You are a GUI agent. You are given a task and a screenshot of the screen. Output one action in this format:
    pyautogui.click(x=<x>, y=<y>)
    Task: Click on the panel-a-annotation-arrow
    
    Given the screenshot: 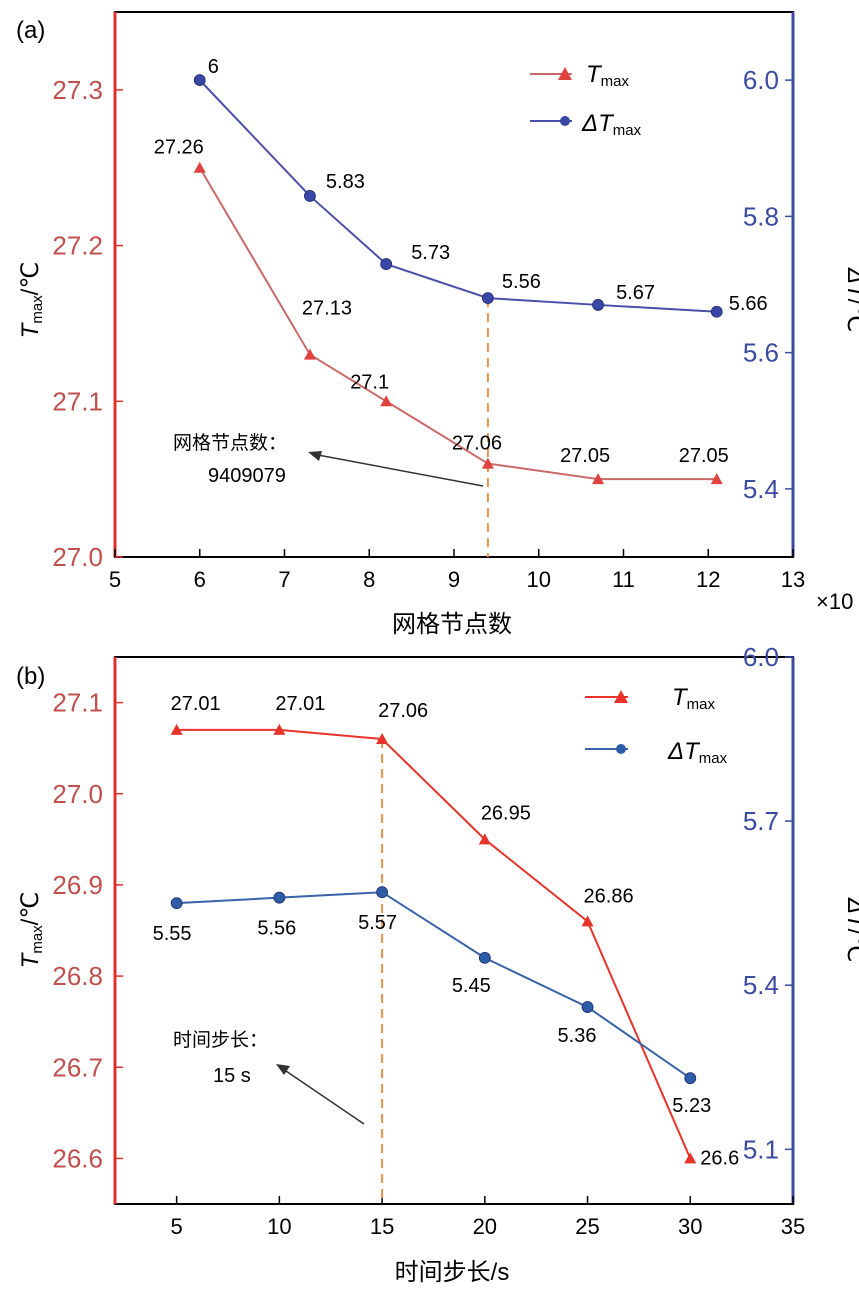 What is the action you would take?
    pyautogui.click(x=400, y=470)
    